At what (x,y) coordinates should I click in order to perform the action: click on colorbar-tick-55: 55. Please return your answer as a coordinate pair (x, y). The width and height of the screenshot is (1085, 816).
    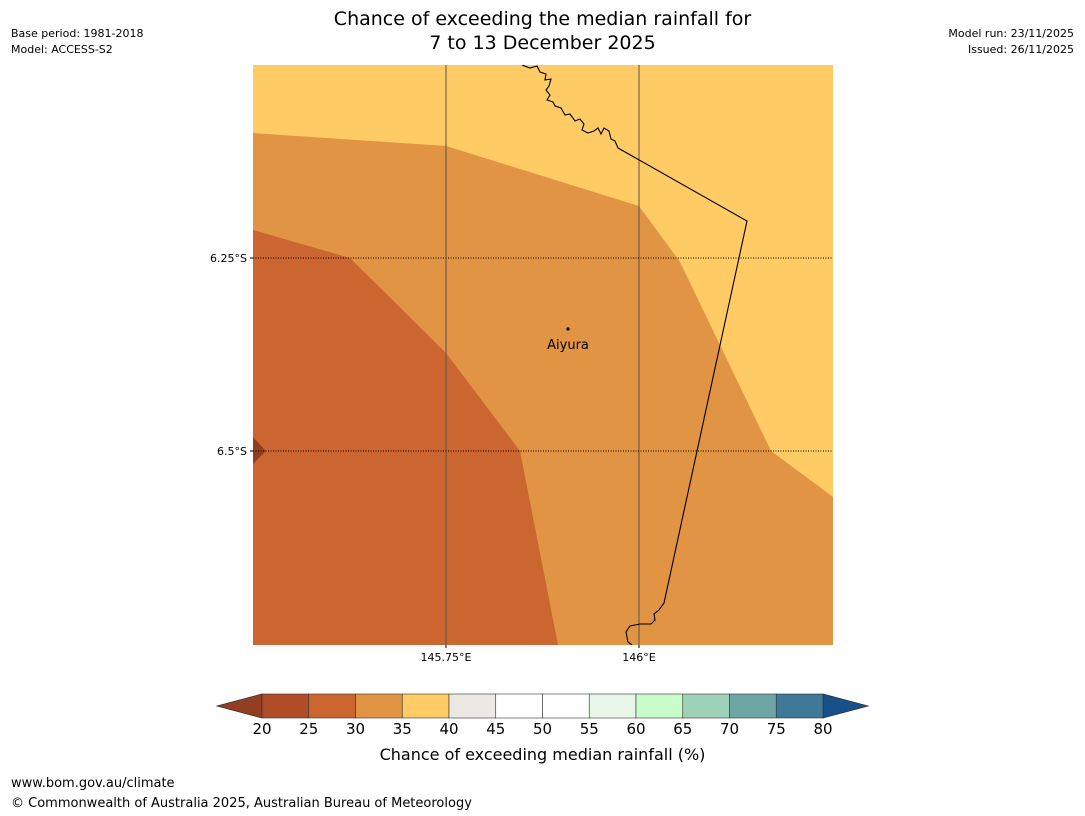
    Looking at the image, I should click on (589, 729).